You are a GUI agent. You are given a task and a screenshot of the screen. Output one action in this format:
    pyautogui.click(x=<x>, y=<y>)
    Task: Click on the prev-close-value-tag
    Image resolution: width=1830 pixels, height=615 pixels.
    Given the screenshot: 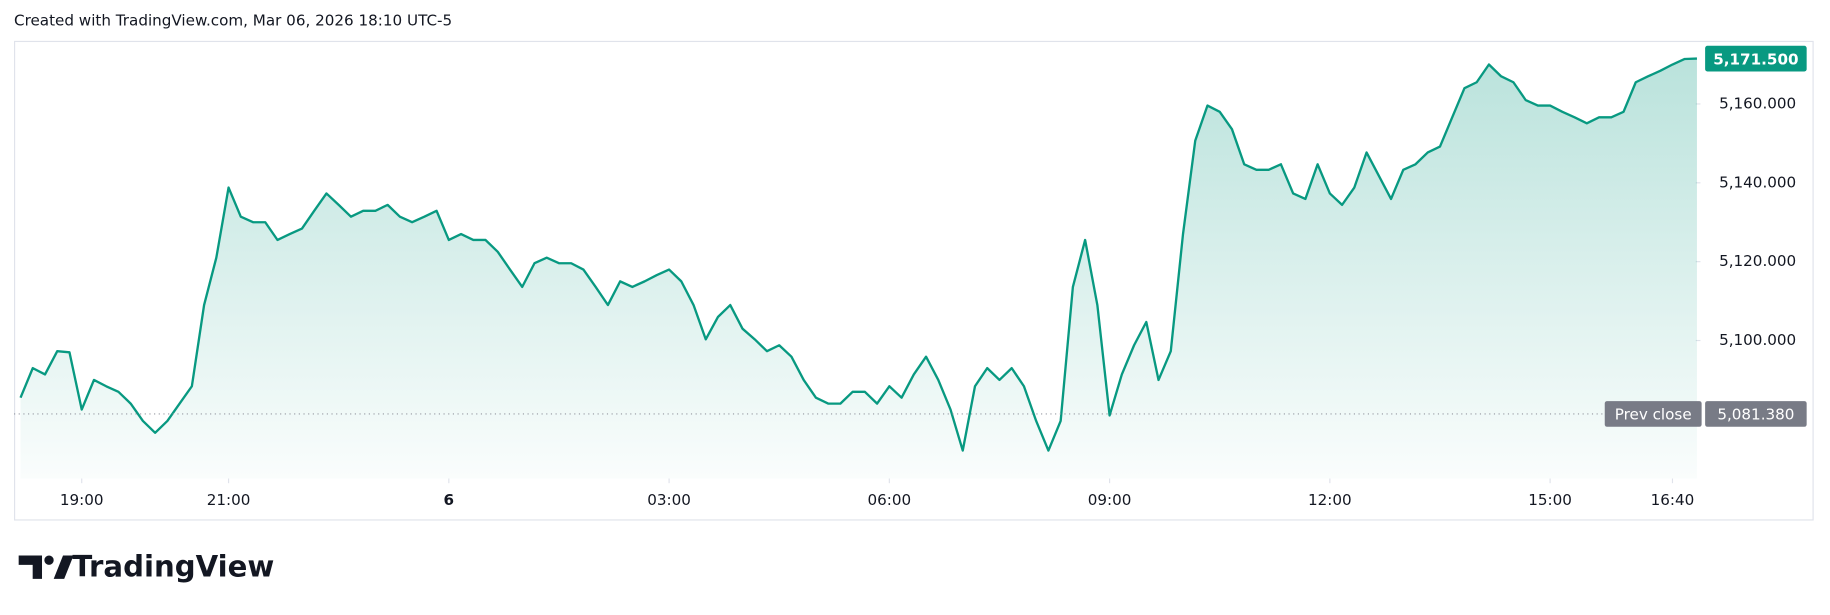 What is the action you would take?
    pyautogui.click(x=1756, y=414)
    